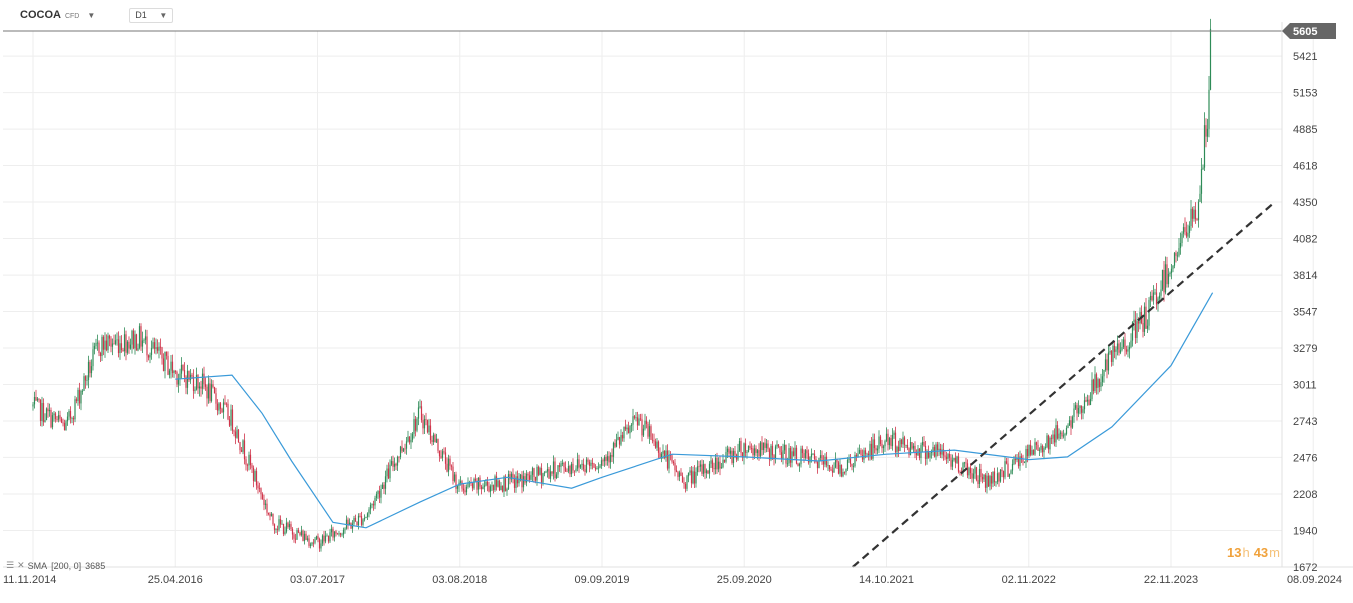 Image resolution: width=1353 pixels, height=603 pixels. What do you see at coordinates (1171, 580) in the screenshot?
I see `x-tick-label: 22.11.2023` at bounding box center [1171, 580].